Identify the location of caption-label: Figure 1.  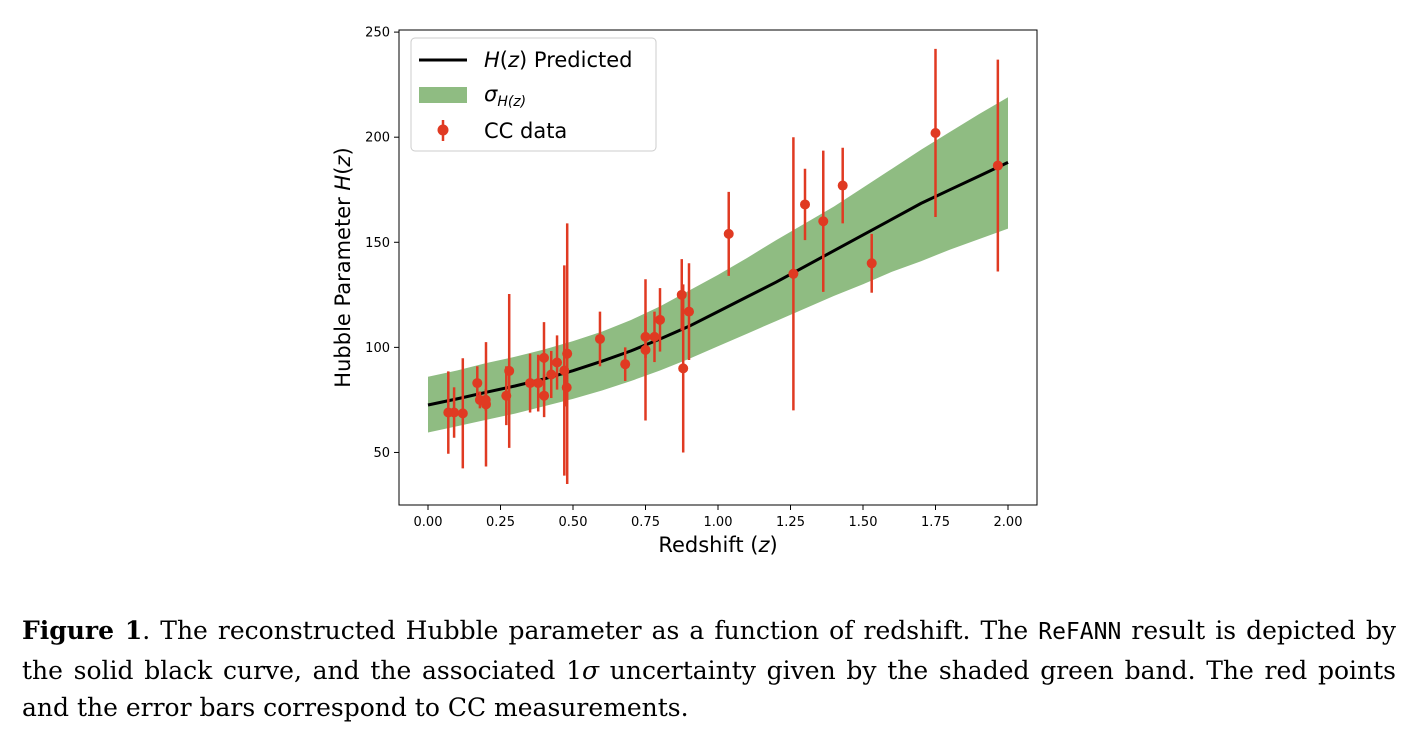
(82, 630).